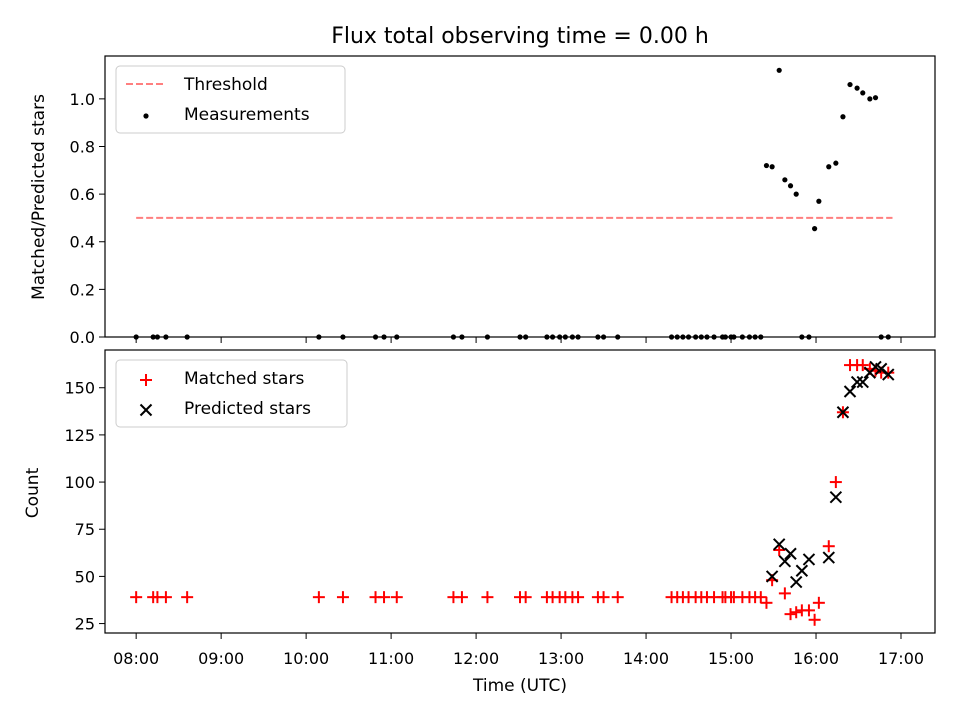  Describe the element at coordinates (561, 658) in the screenshot. I see `xtick-label: 13:00` at that location.